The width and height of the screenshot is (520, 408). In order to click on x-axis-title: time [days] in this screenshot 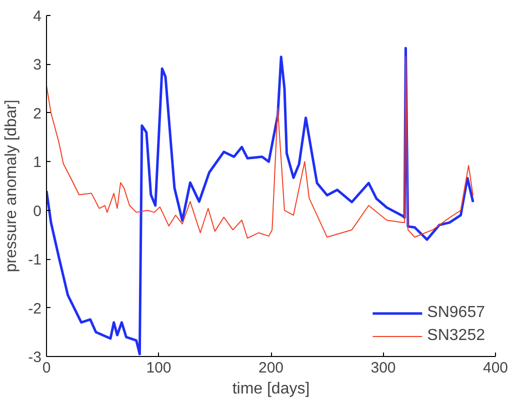, I will do `click(271, 389)`.